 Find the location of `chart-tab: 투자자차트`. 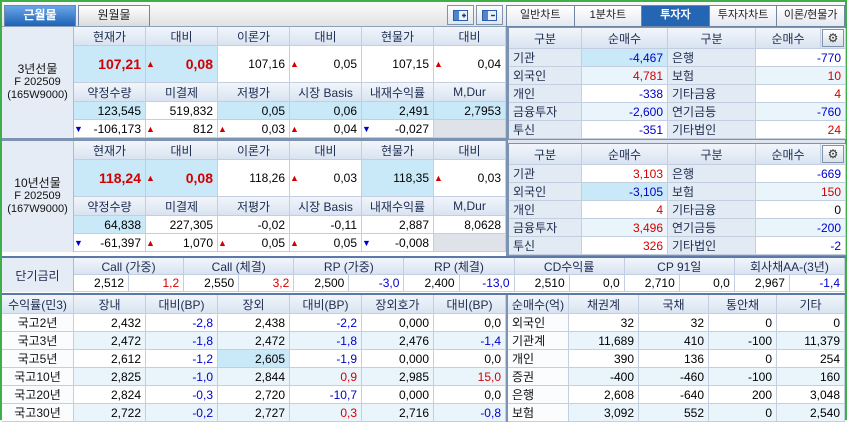

chart-tab: 투자자차트 is located at coordinates (743, 16).